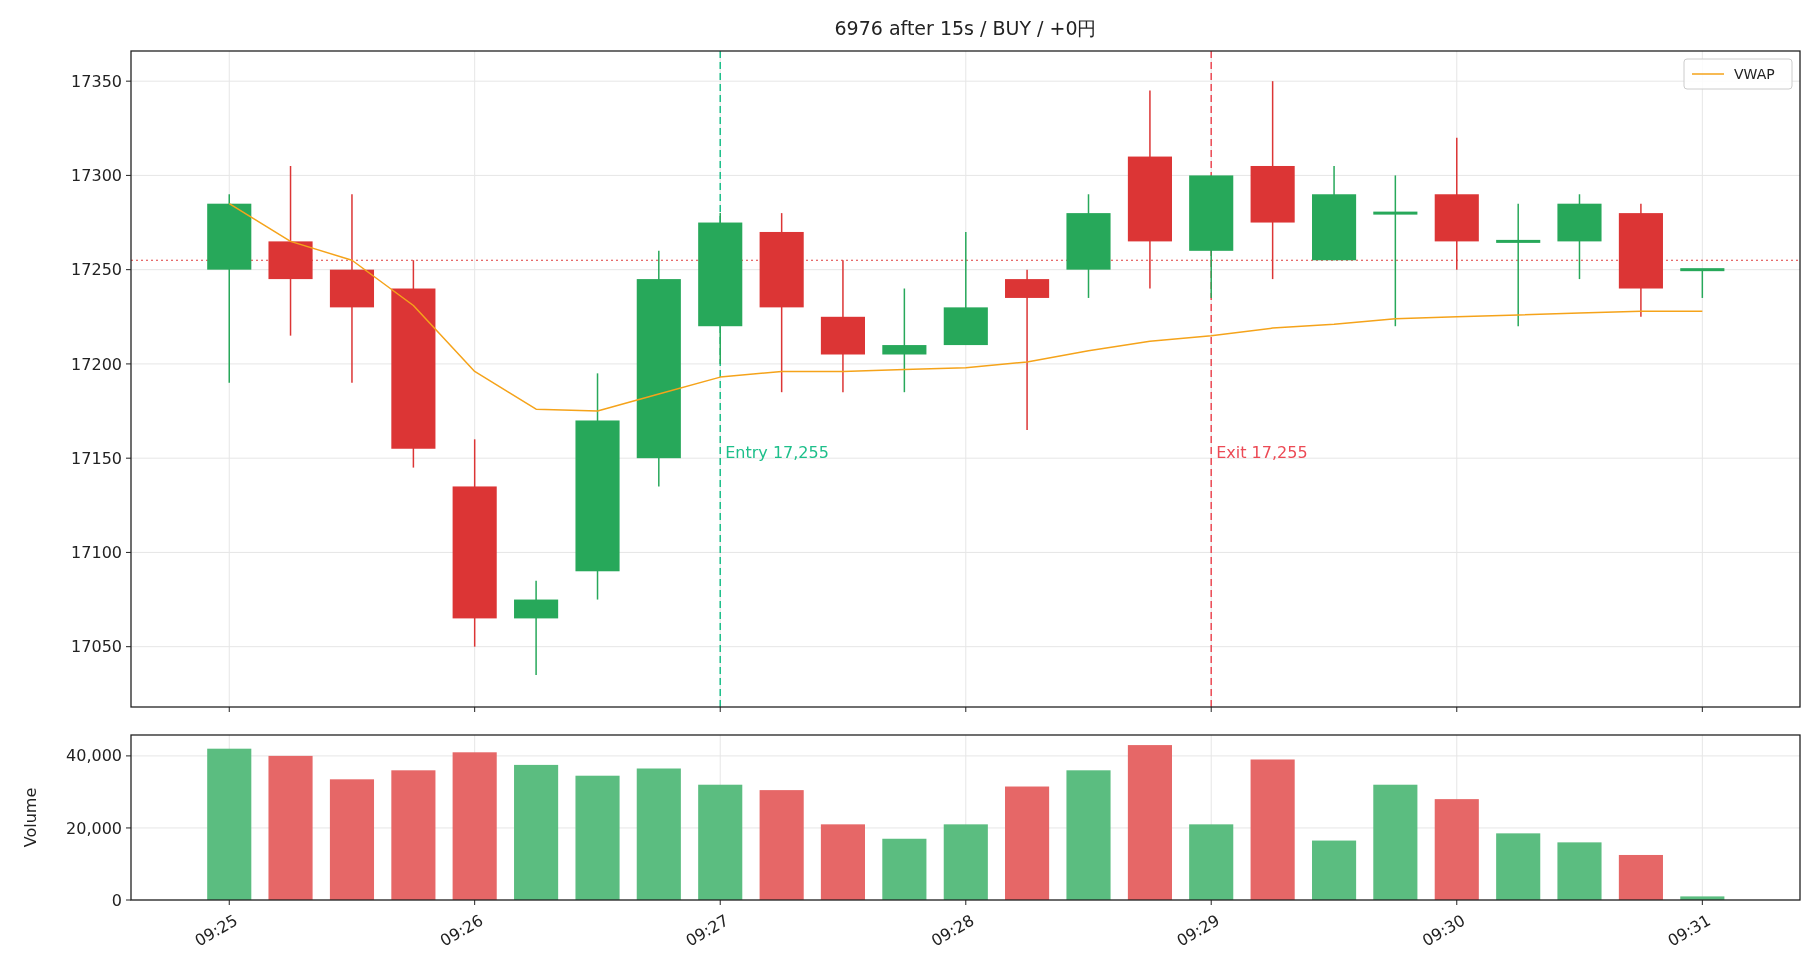 This screenshot has height=980, width=1820. Describe the element at coordinates (96, 553) in the screenshot. I see `y-tick-label: 17100` at that location.